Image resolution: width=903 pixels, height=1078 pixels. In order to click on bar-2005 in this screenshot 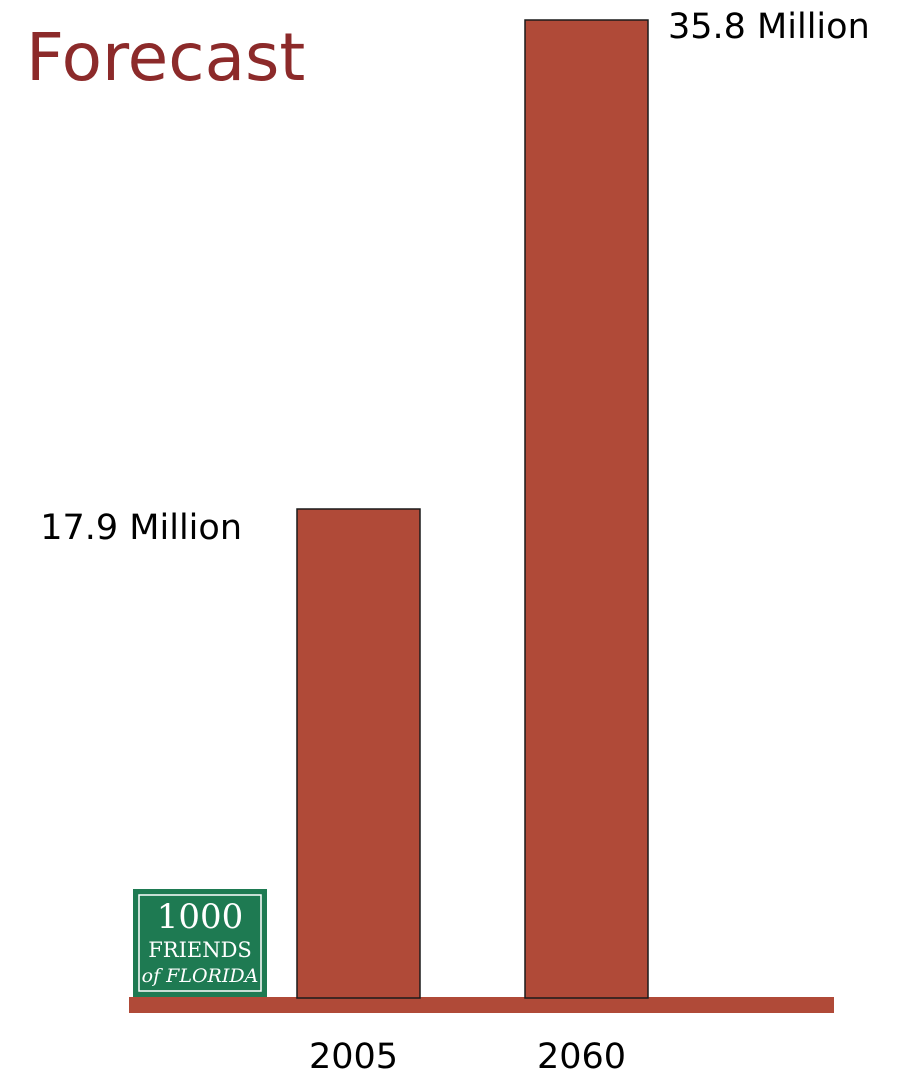, I will do `click(358, 753)`.